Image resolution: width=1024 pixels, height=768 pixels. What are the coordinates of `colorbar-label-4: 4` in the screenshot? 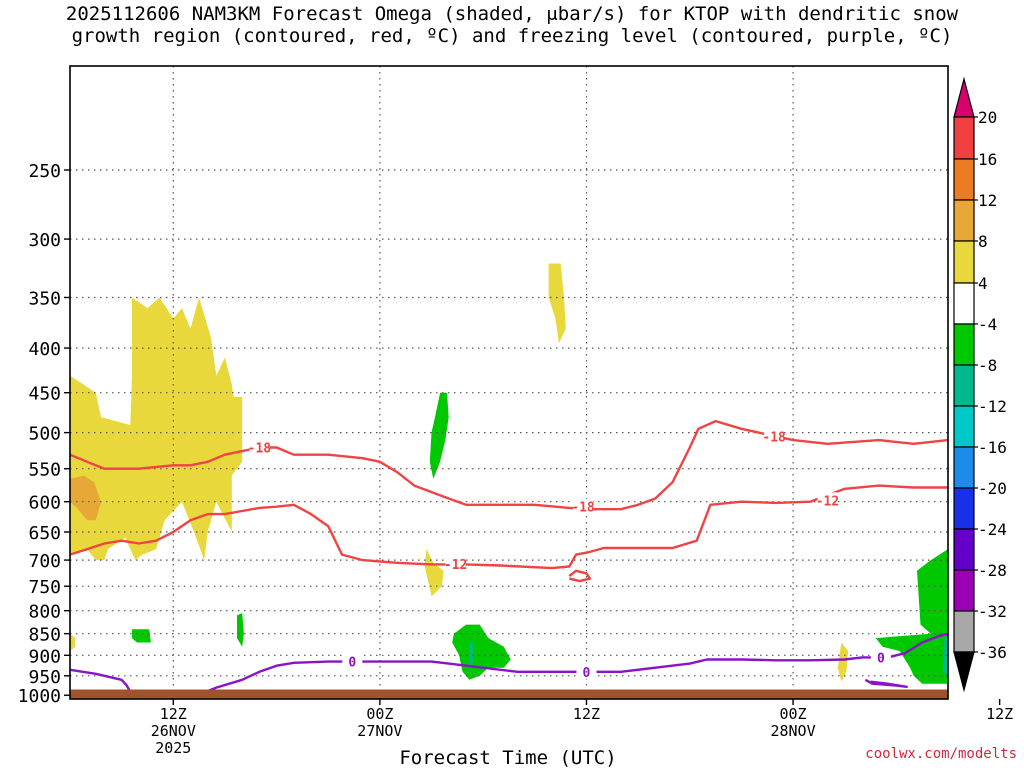 It's located at (983, 283).